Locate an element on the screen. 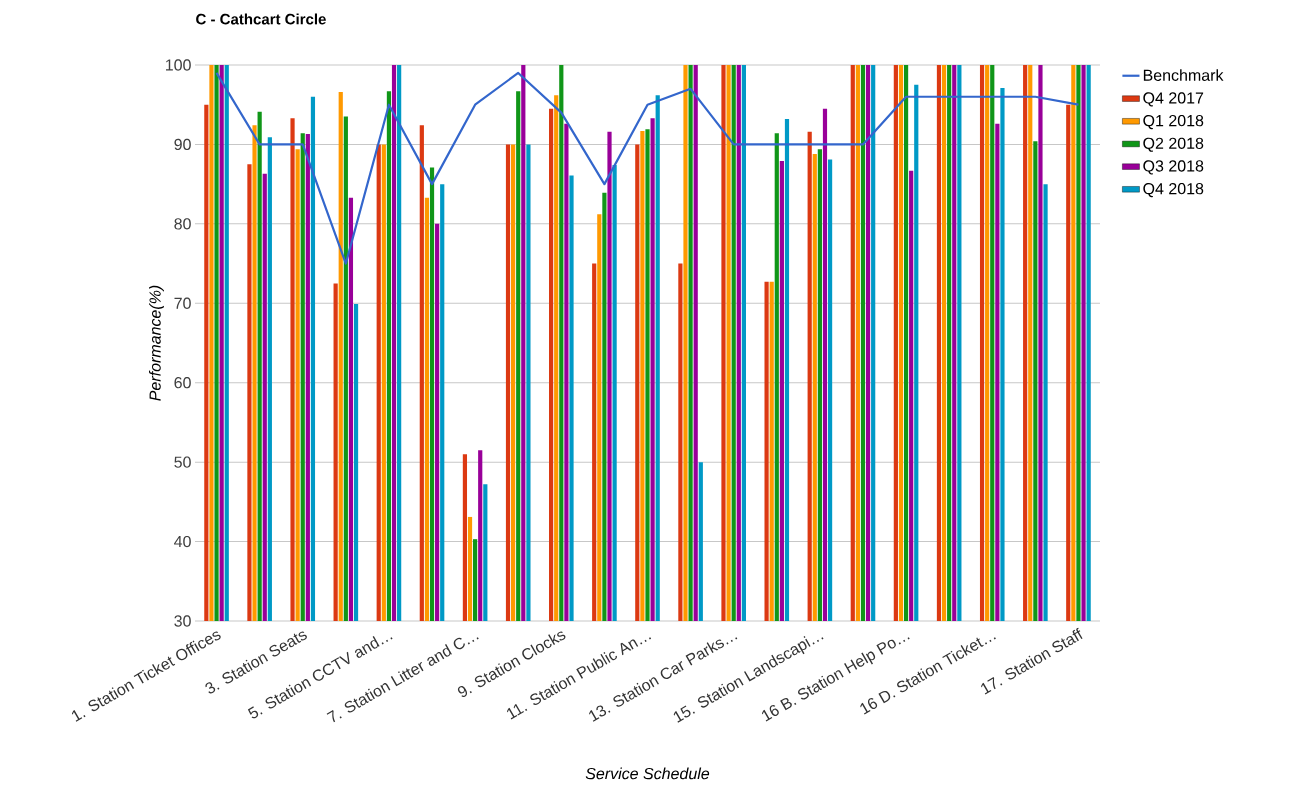  y-tick-label: 50 is located at coordinates (182, 462).